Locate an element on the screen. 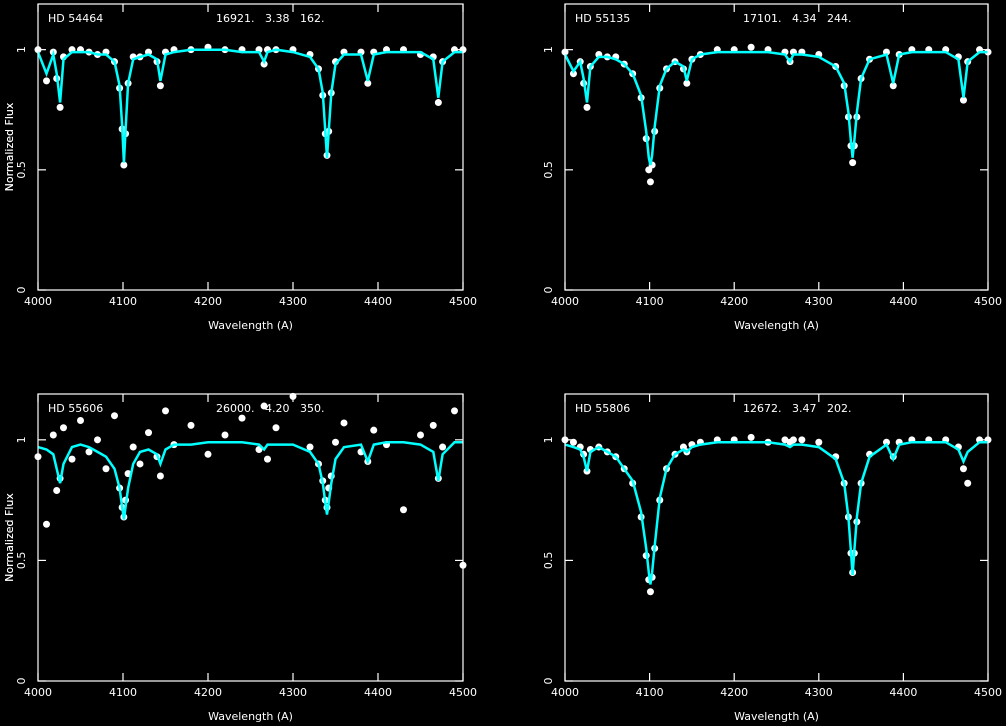 This screenshot has width=1006, height=726. star-parameters: 26000. 4.20 350. is located at coordinates (270, 408).